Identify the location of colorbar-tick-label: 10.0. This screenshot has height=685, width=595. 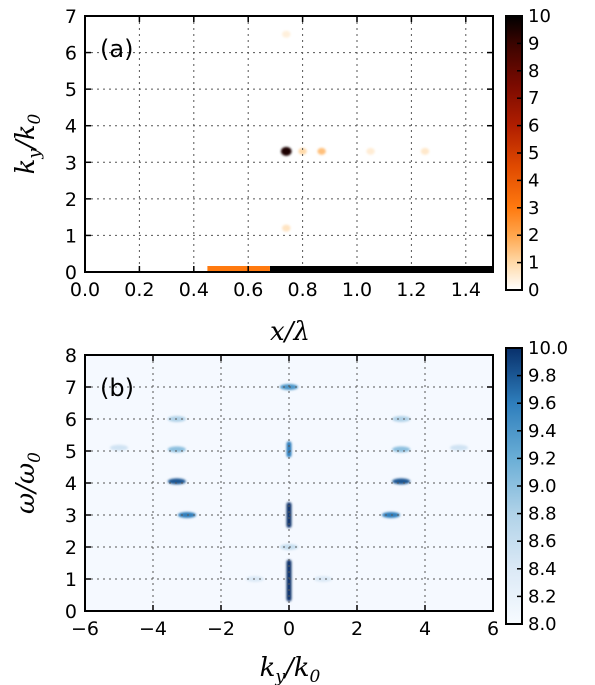
(548, 348).